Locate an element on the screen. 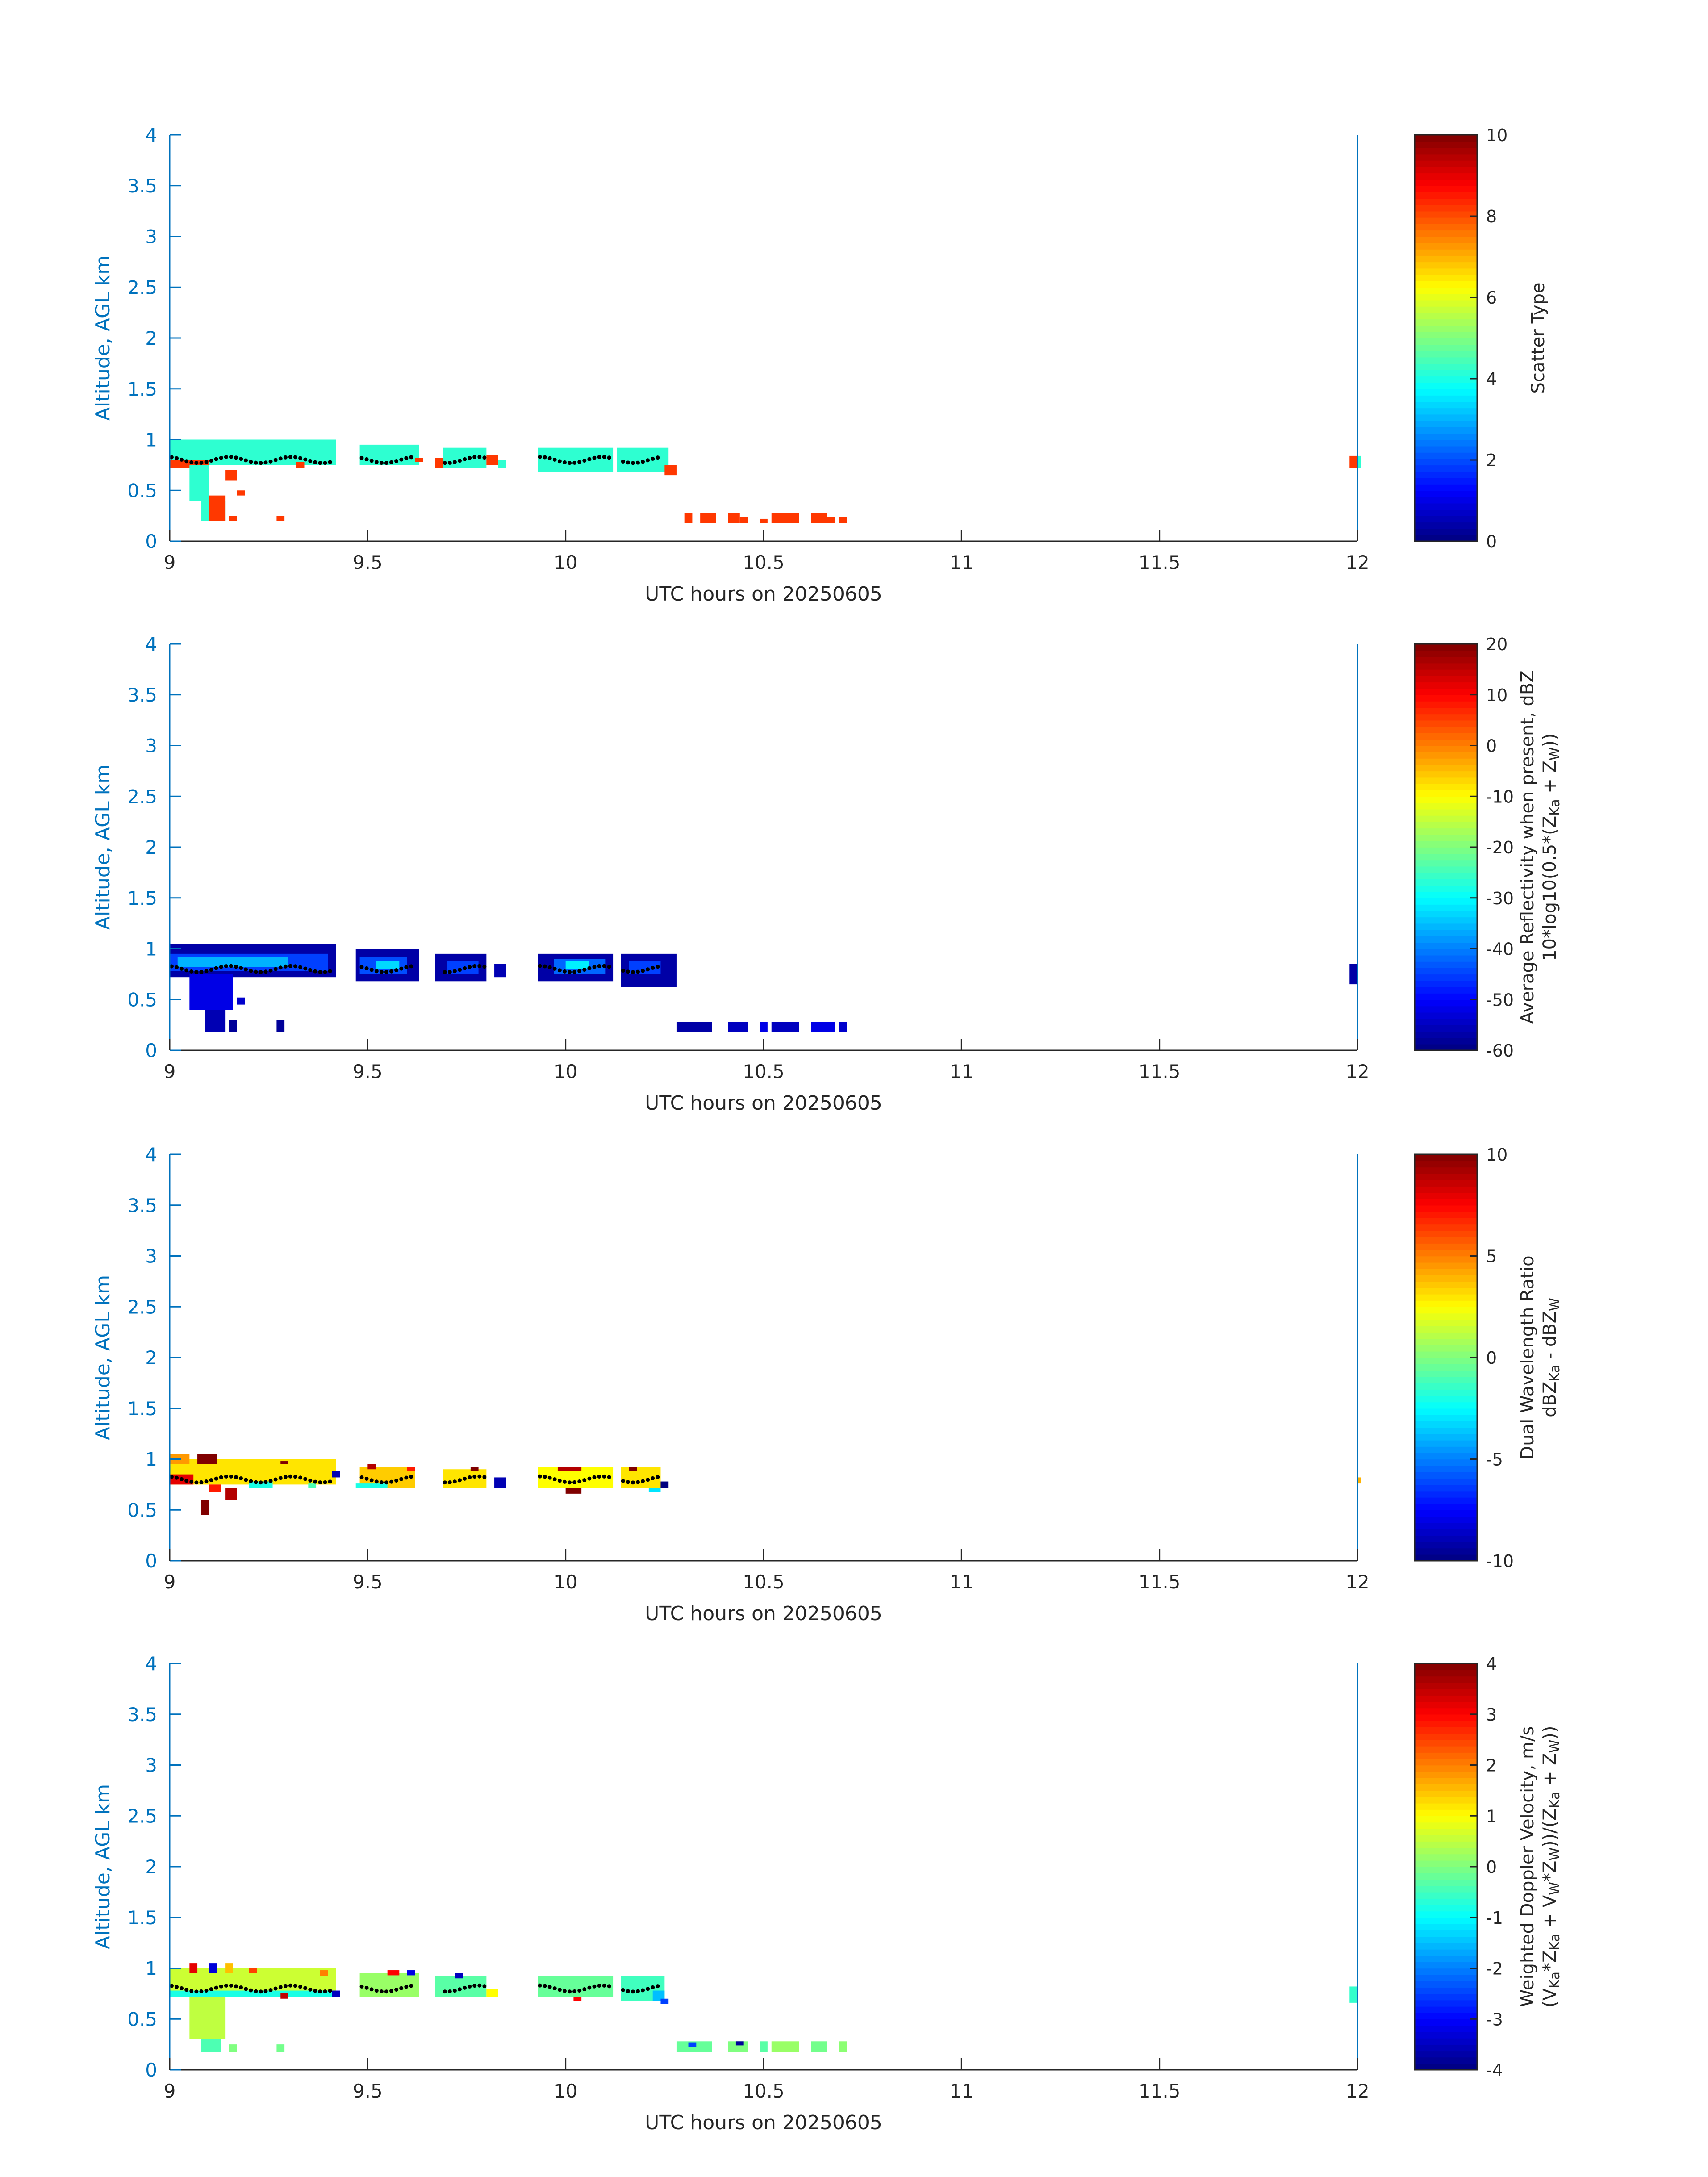 The height and width of the screenshot is (2177, 1708). colorbar-formula-part: 10*log10(0.5*(Z is located at coordinates (1550, 888).